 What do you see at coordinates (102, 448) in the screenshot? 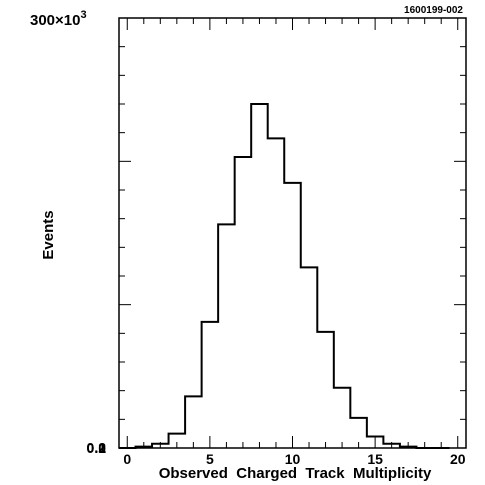
I see `y-tick-label: 0` at bounding box center [102, 448].